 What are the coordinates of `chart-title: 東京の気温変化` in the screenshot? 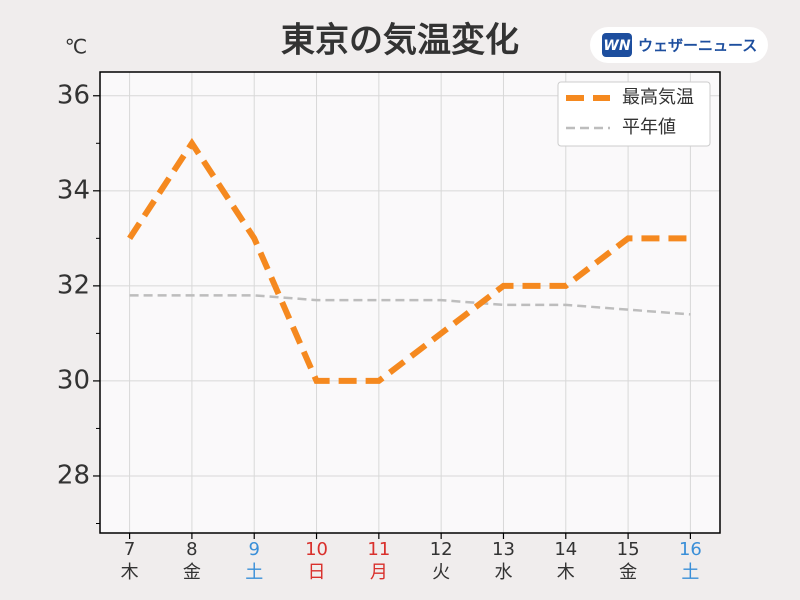 It's located at (400, 41).